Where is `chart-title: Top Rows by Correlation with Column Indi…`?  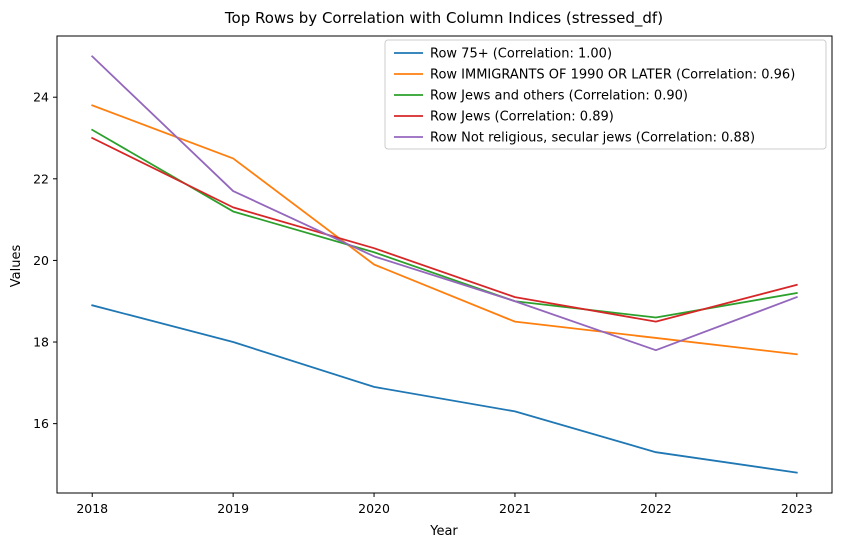
chart-title: Top Rows by Correlation with Column Indi… is located at coordinates (443, 18).